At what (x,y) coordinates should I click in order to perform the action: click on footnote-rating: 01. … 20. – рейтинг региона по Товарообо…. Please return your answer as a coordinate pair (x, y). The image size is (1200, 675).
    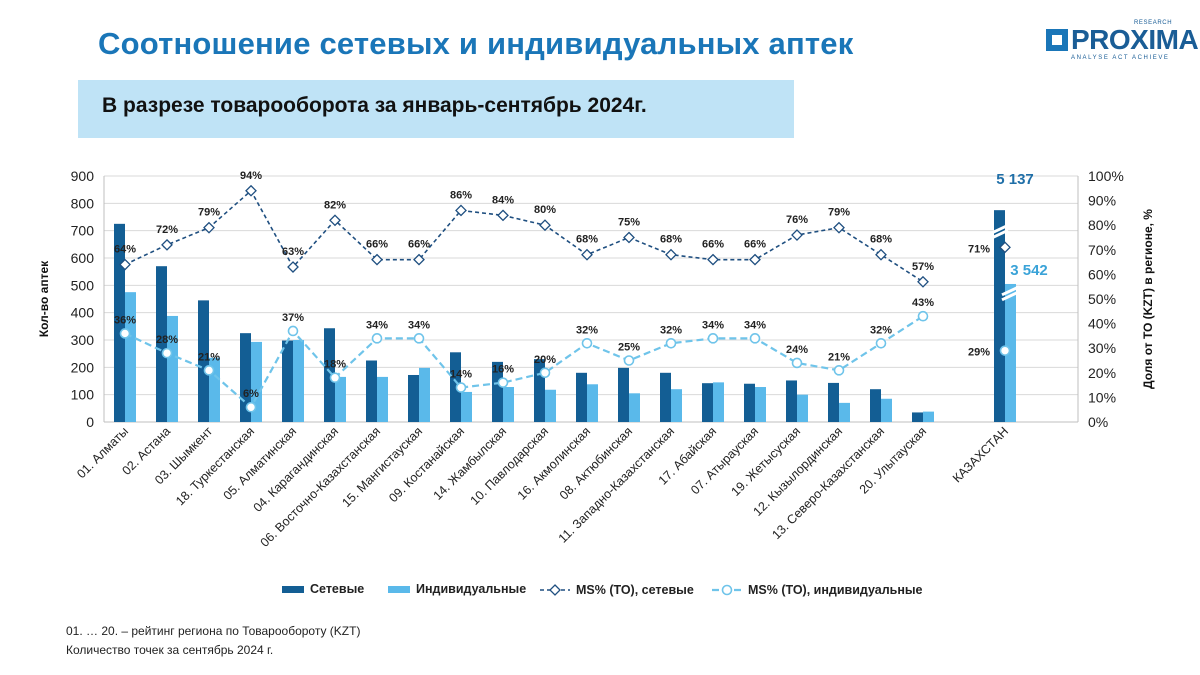
    Looking at the image, I should click on (213, 631).